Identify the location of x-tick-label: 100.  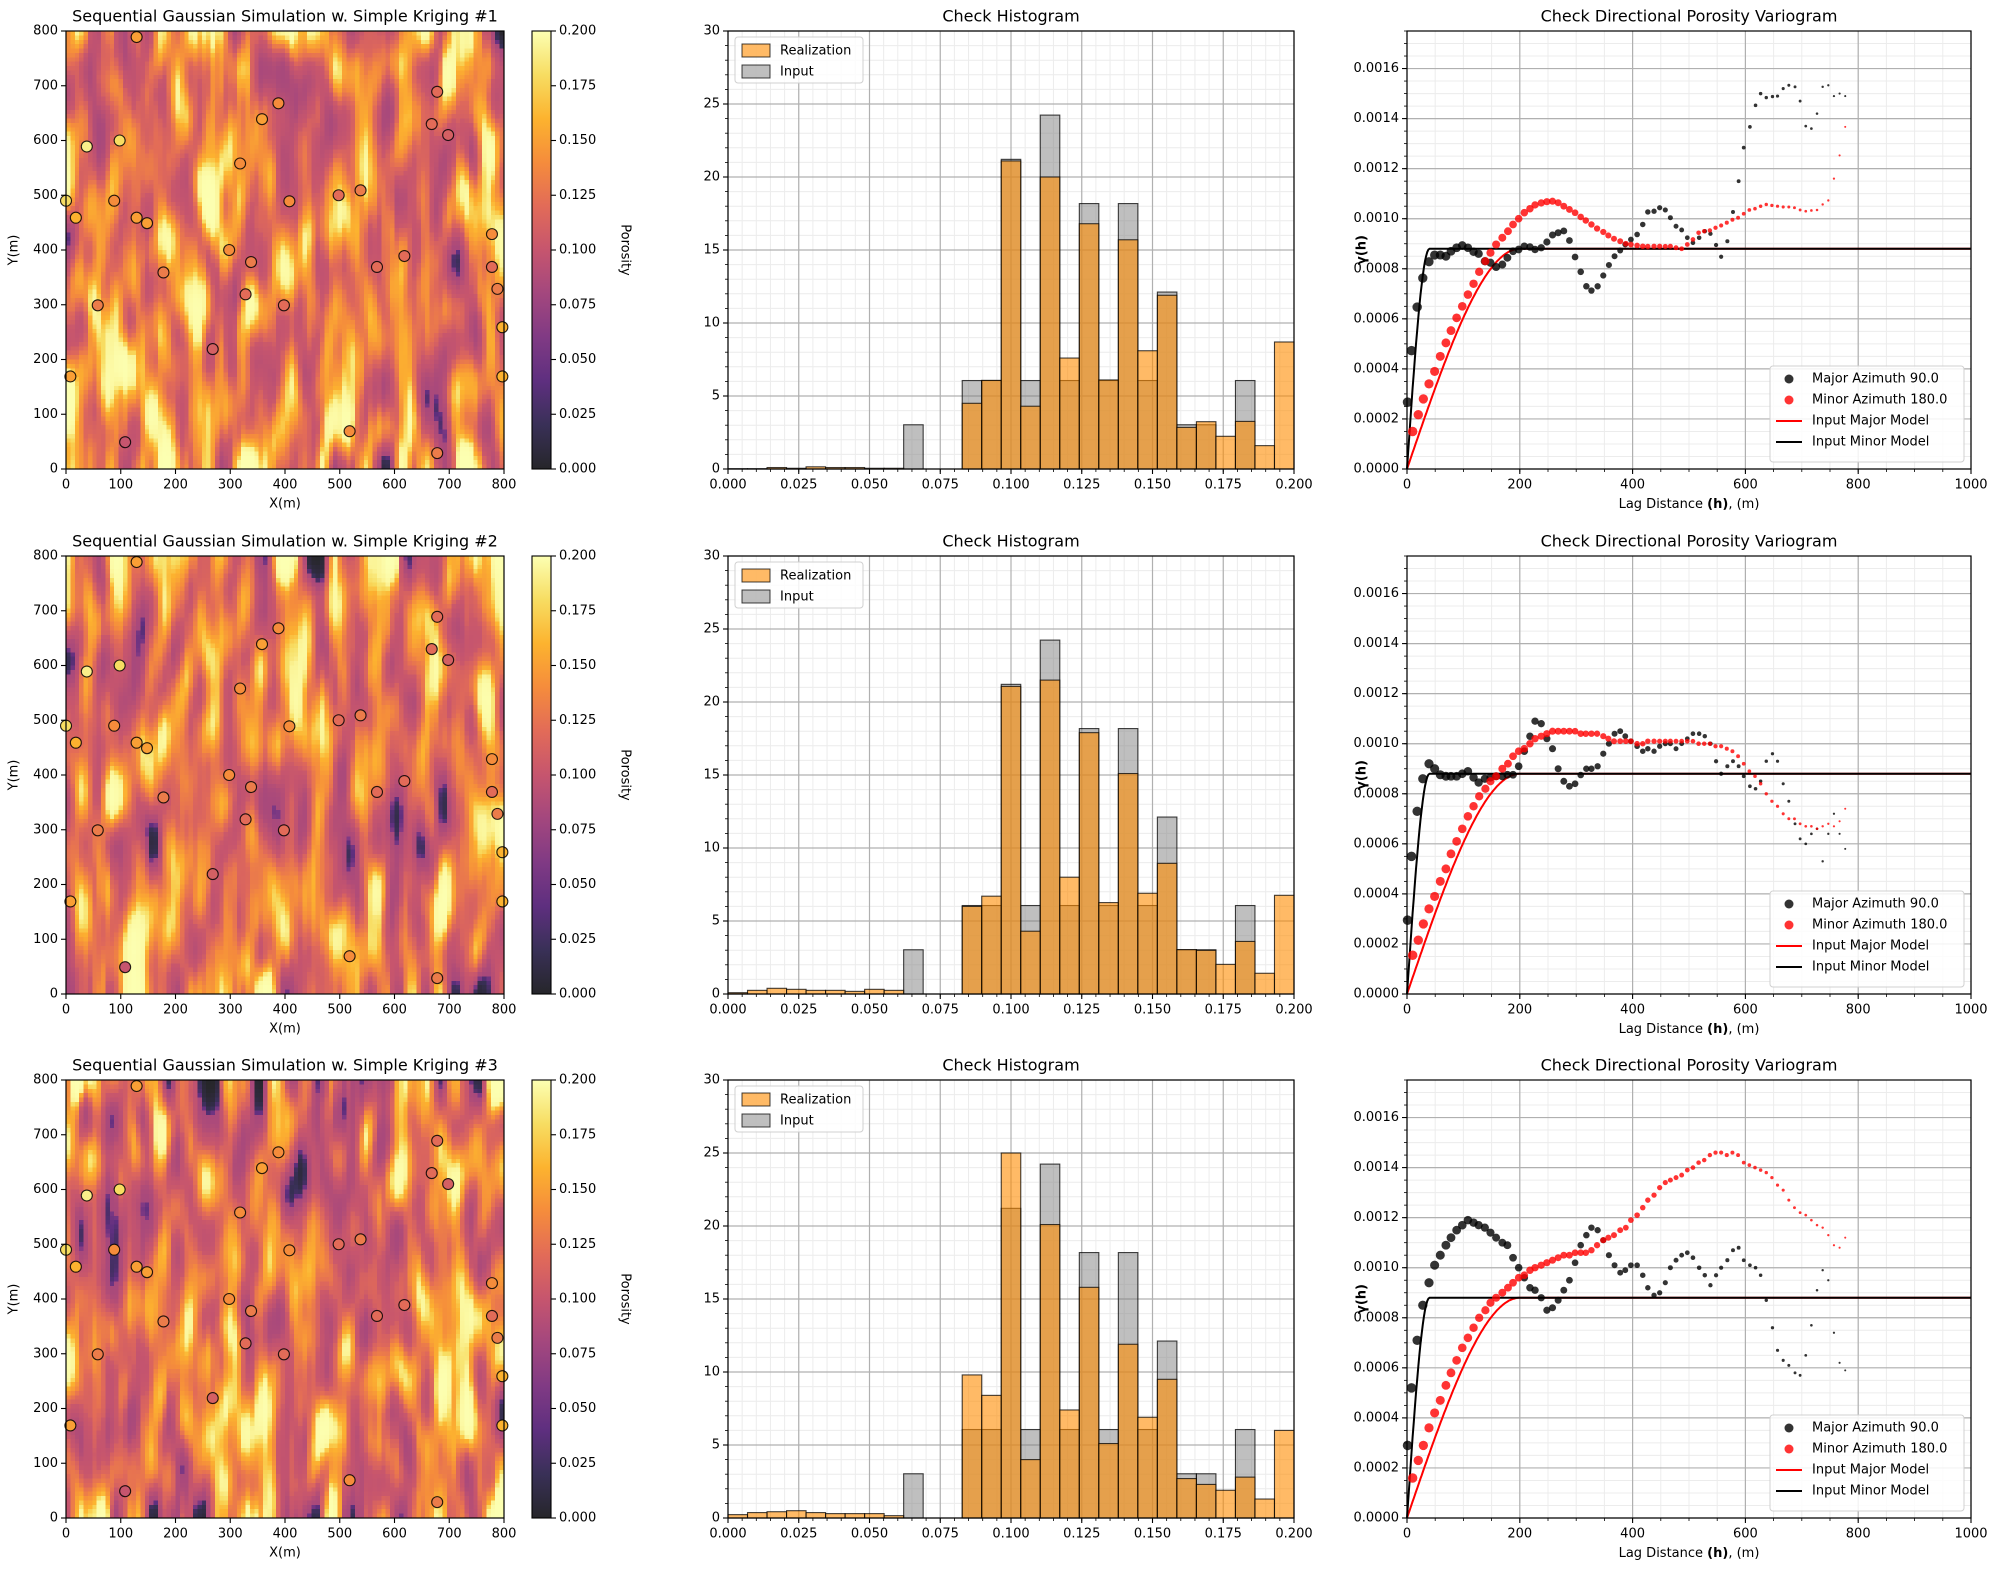
(120, 1010).